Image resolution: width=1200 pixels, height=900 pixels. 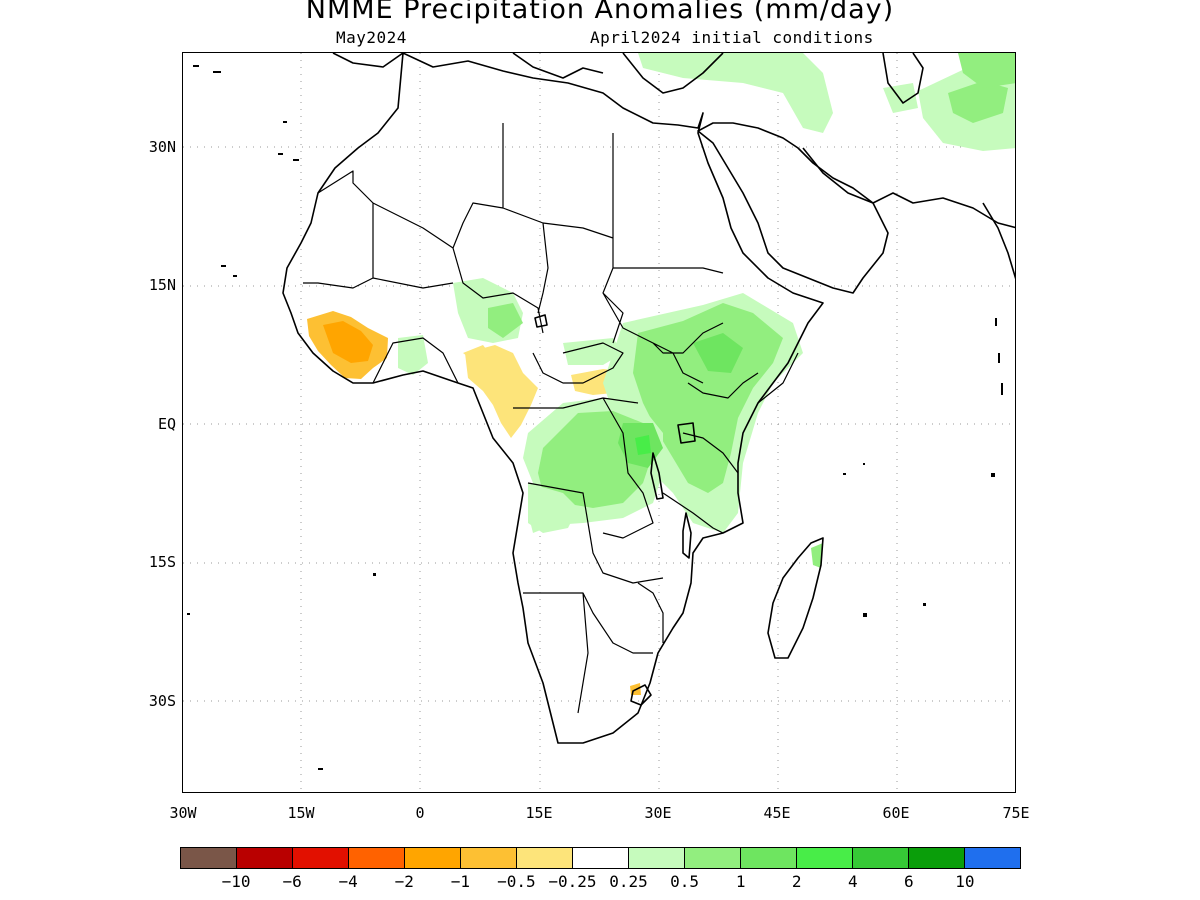 What do you see at coordinates (236, 881) in the screenshot?
I see `colorbar-tick-label: −10` at bounding box center [236, 881].